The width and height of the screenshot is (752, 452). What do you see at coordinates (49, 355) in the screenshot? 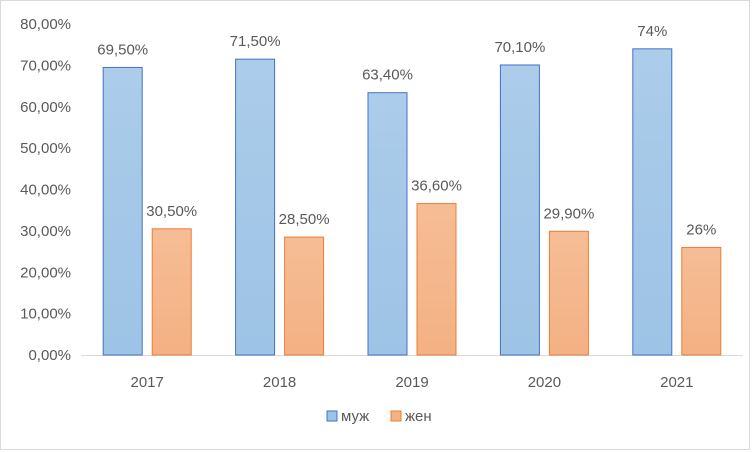
I see `y-tick-label: 0,00%` at bounding box center [49, 355].